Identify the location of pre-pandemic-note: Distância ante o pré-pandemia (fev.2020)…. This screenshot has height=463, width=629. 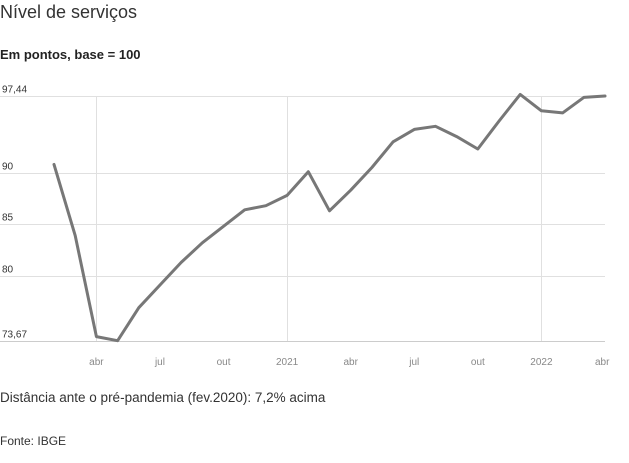
(163, 397).